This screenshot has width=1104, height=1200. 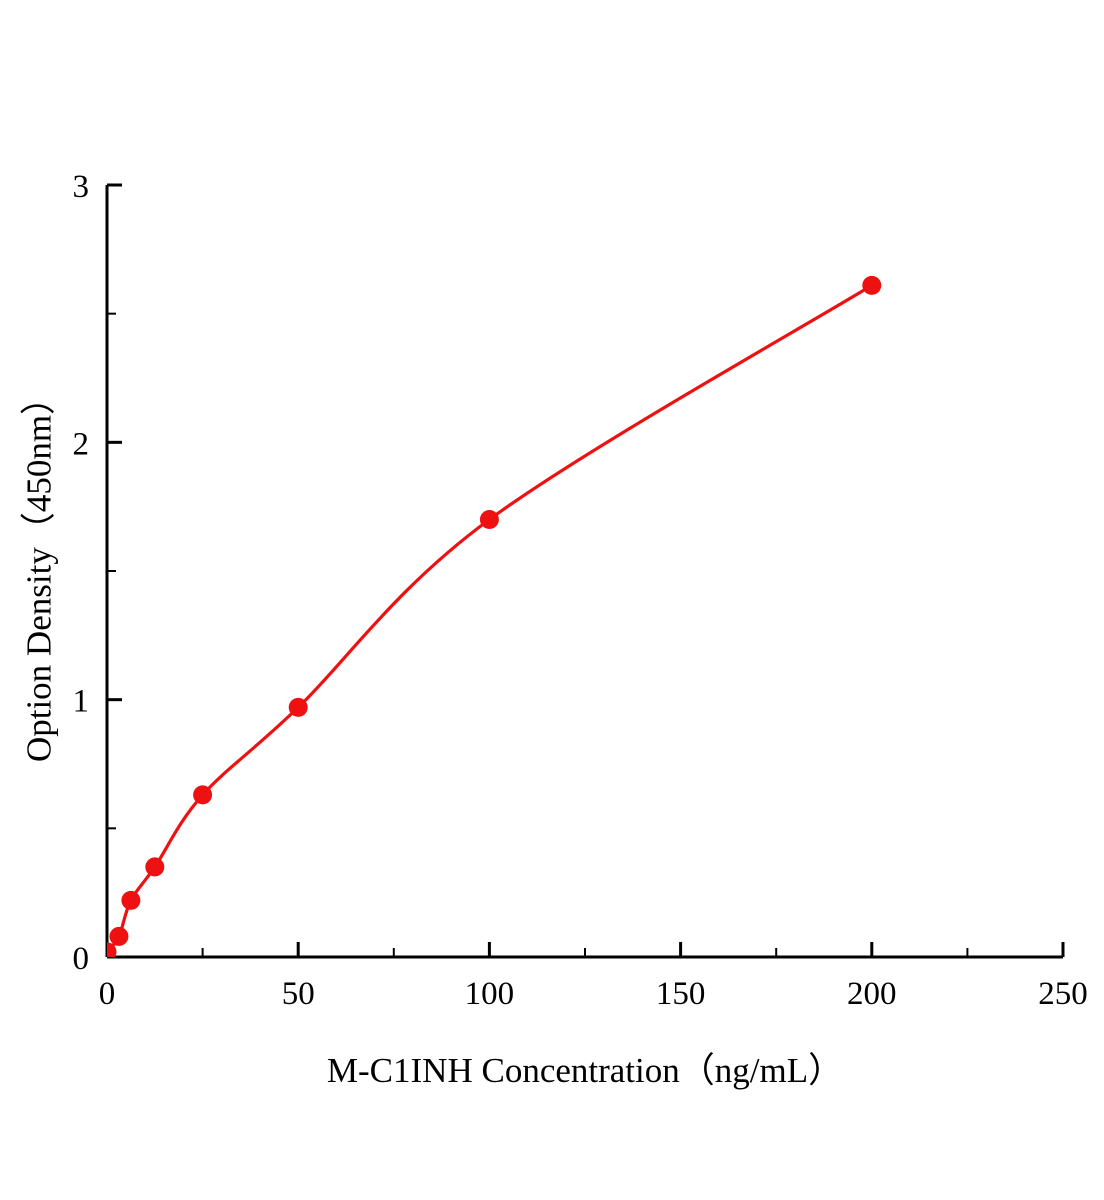 What do you see at coordinates (490, 994) in the screenshot?
I see `x-tick-label: 100` at bounding box center [490, 994].